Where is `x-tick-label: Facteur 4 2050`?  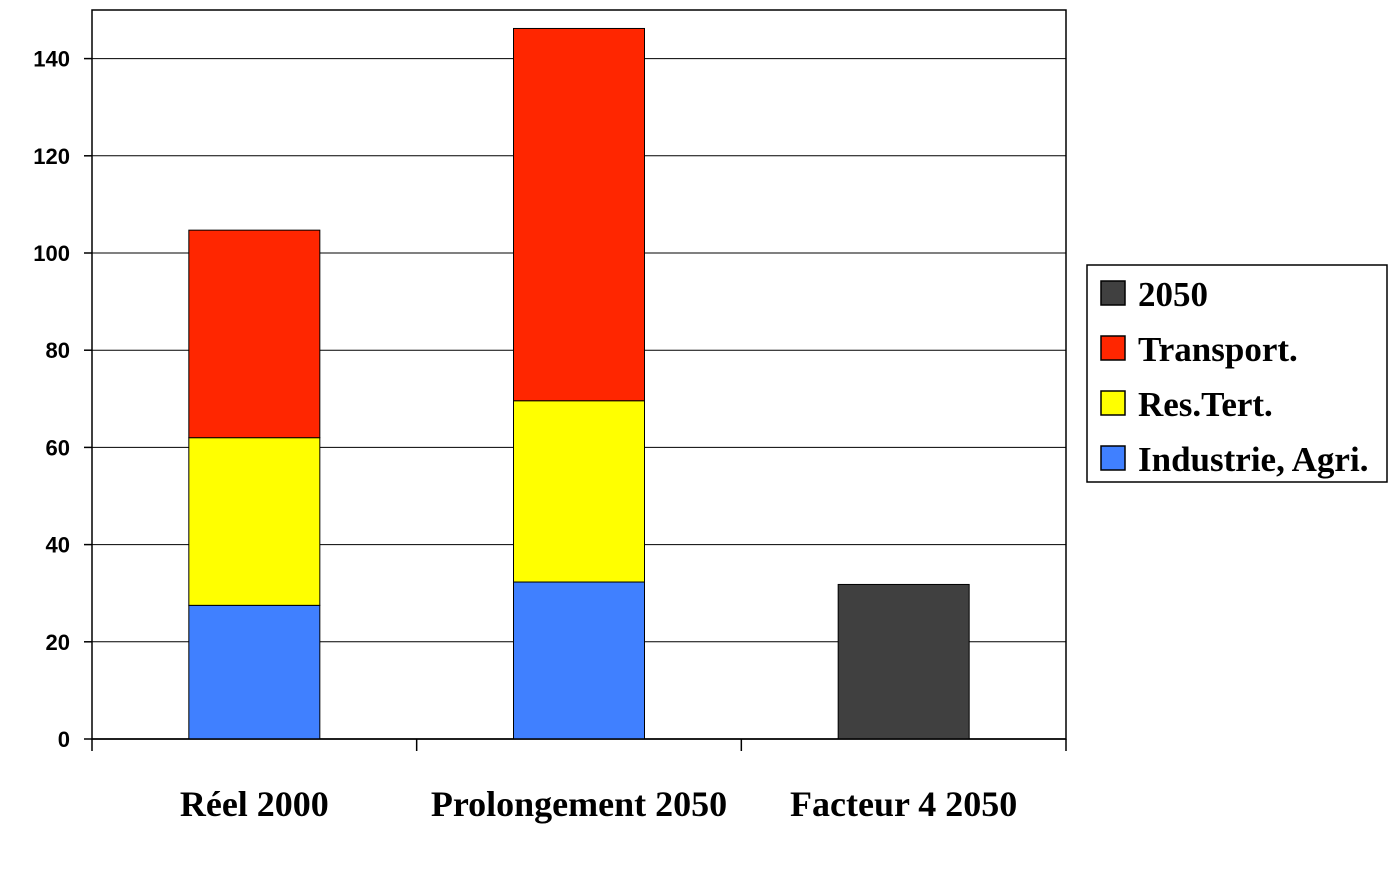 x-tick-label: Facteur 4 2050 is located at coordinates (903, 804).